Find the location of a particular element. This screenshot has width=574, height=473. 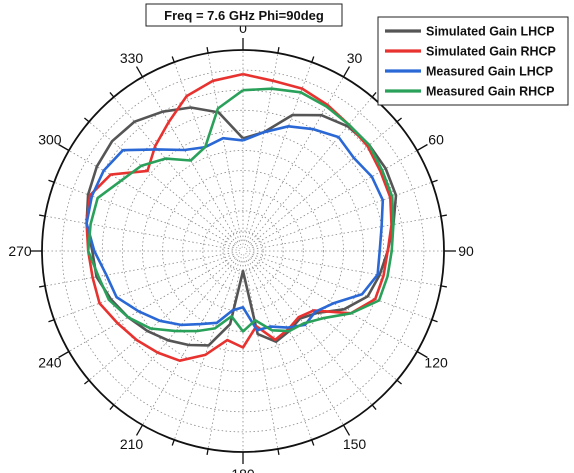

angle-tick-label: 330 is located at coordinates (132, 58).